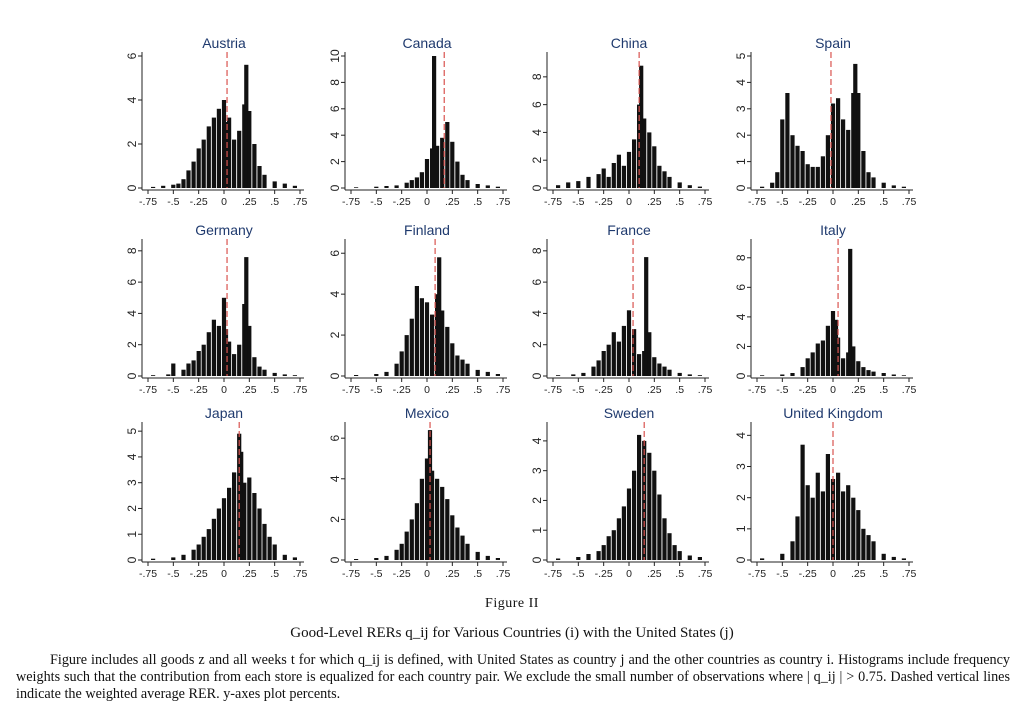  What do you see at coordinates (132, 375) in the screenshot?
I see `y-tick-label: 0` at bounding box center [132, 375].